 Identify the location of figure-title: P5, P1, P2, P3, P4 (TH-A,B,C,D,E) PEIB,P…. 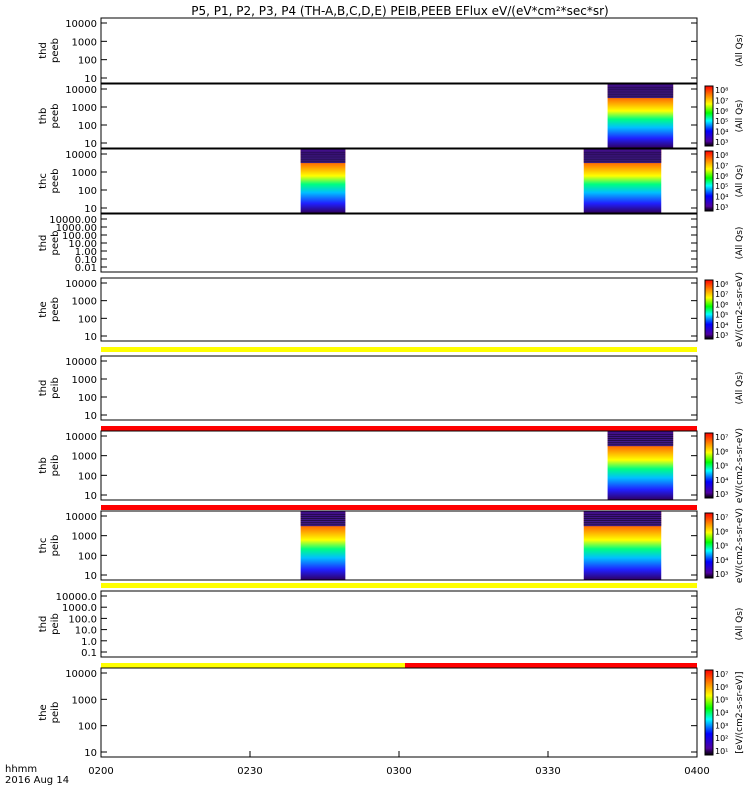
(399, 11).